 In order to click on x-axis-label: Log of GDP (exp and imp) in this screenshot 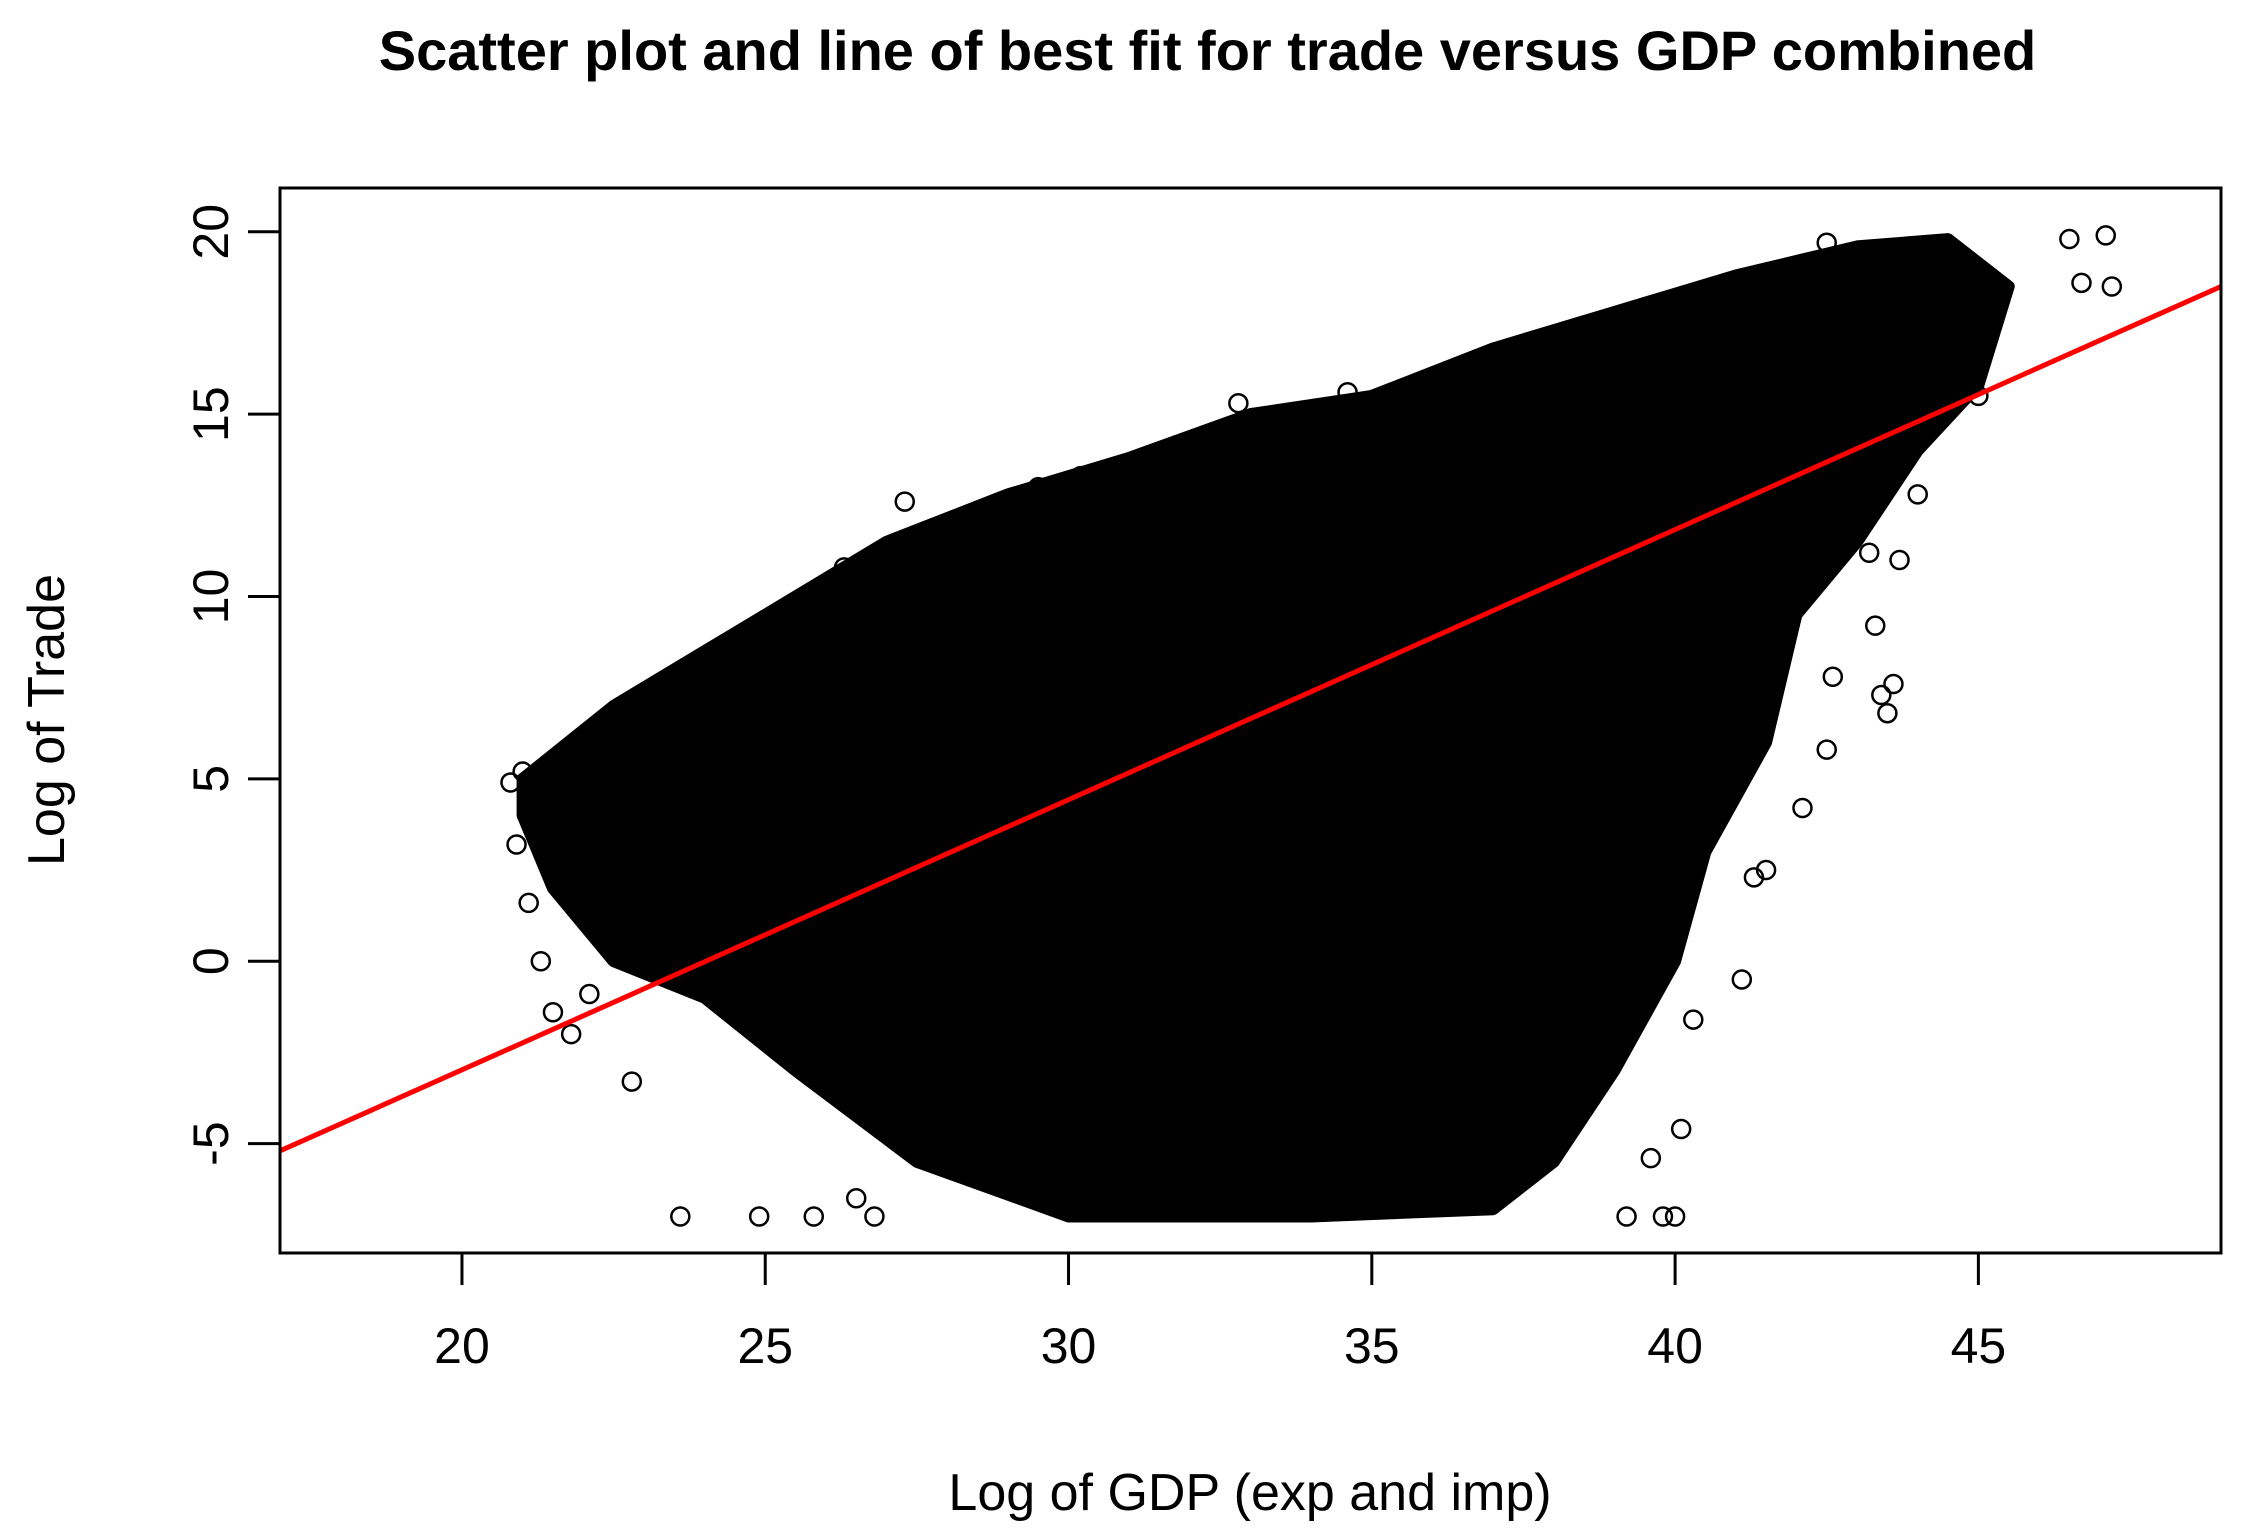, I will do `click(1249, 1493)`.